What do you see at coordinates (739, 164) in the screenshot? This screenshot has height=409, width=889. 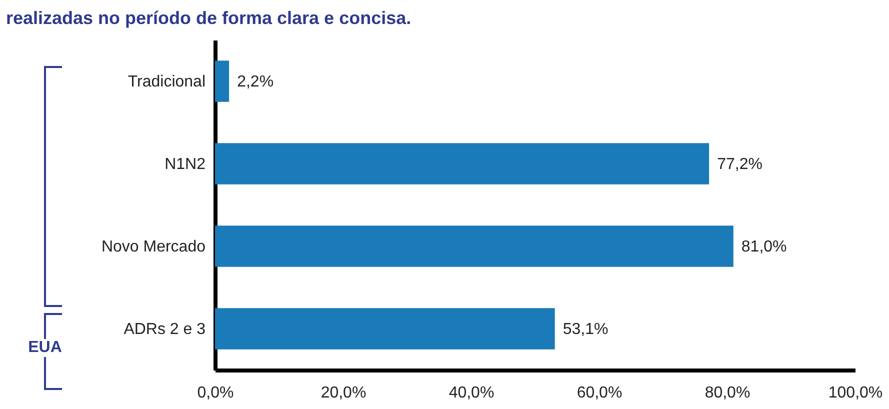 I see `data-label: 77,2%` at bounding box center [739, 164].